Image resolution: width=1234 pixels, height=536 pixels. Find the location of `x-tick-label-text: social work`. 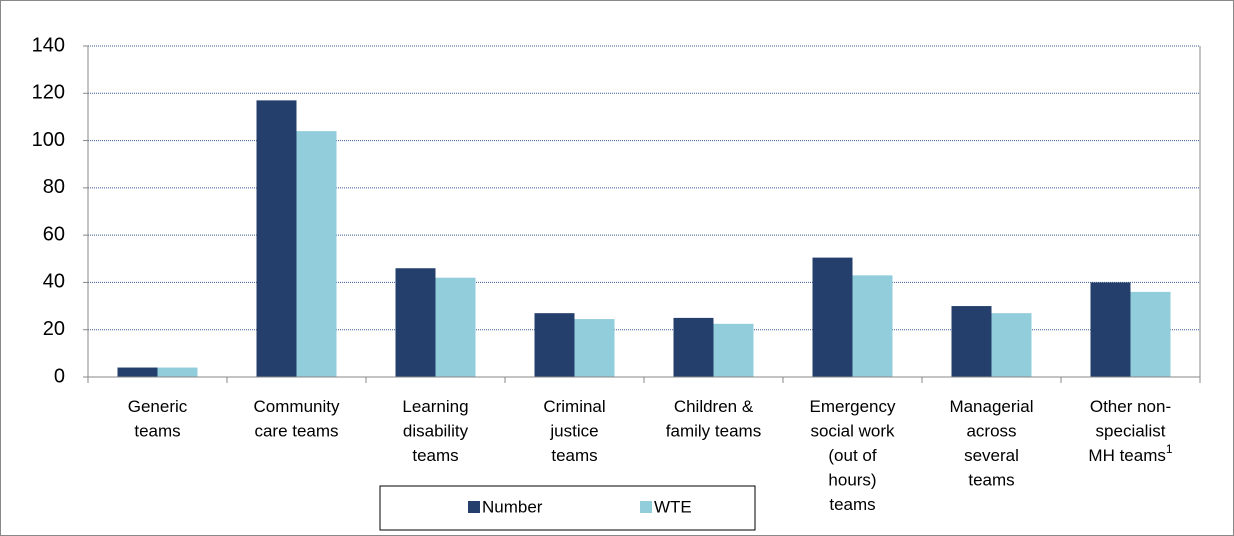

x-tick-label-text: social work is located at coordinates (852, 431).